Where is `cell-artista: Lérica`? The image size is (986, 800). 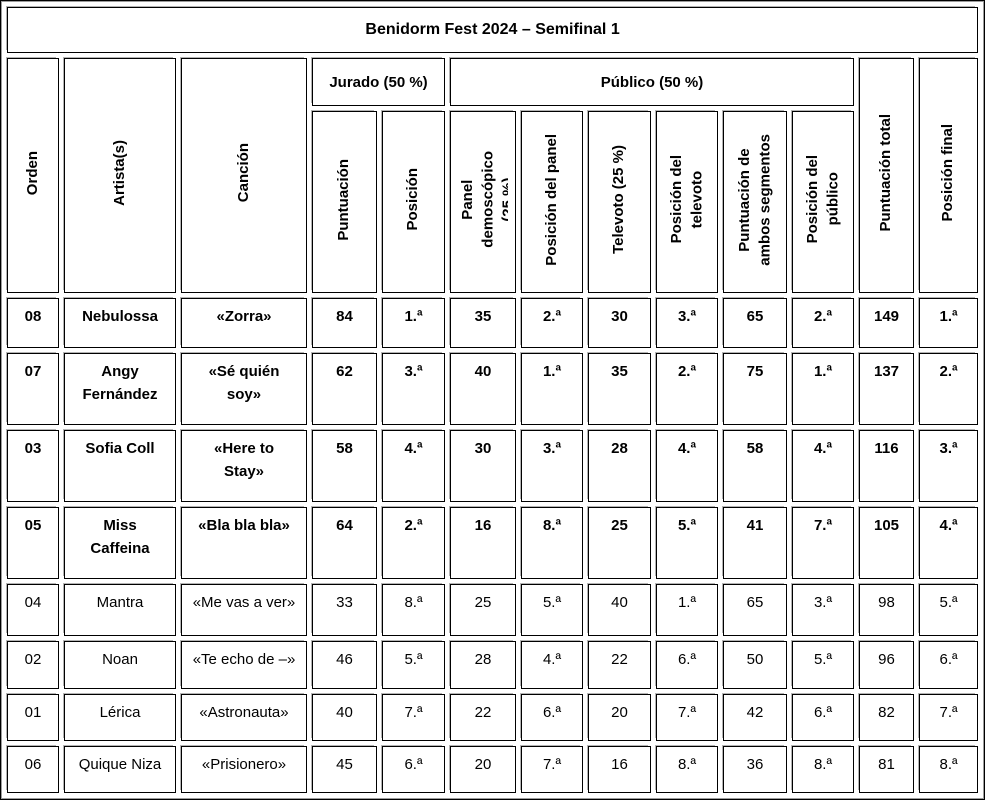 cell-artista: Lérica is located at coordinates (120, 717).